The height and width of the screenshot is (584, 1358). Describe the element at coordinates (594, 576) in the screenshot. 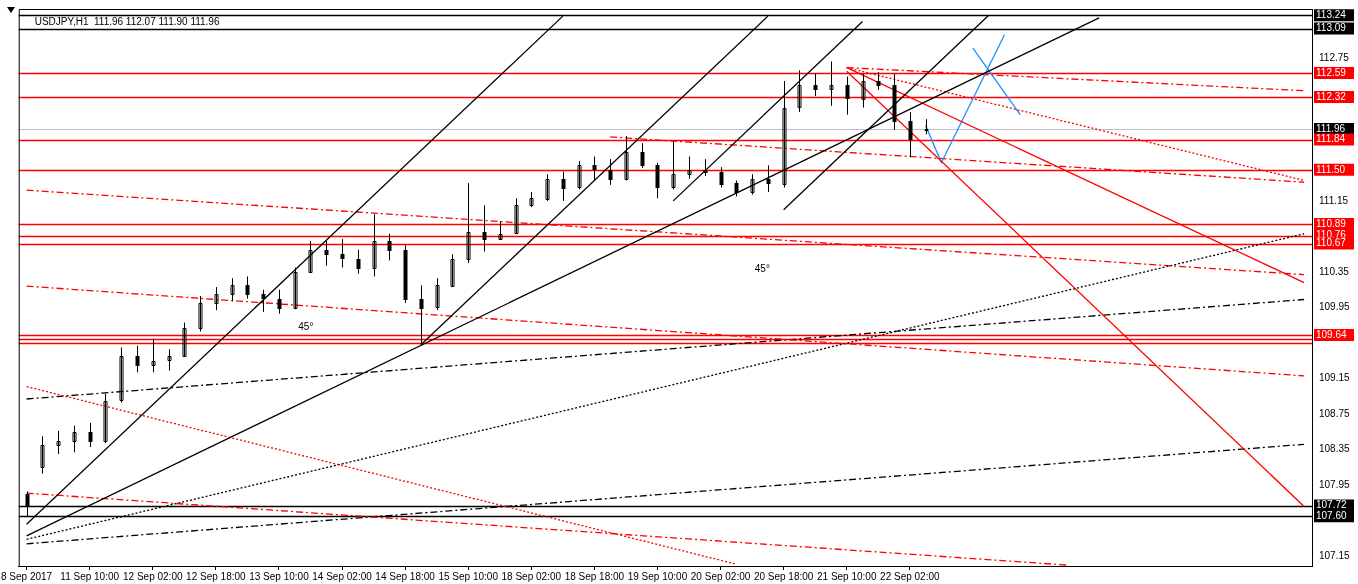

I see `x-tick-label: 18 Sep 18:00` at that location.